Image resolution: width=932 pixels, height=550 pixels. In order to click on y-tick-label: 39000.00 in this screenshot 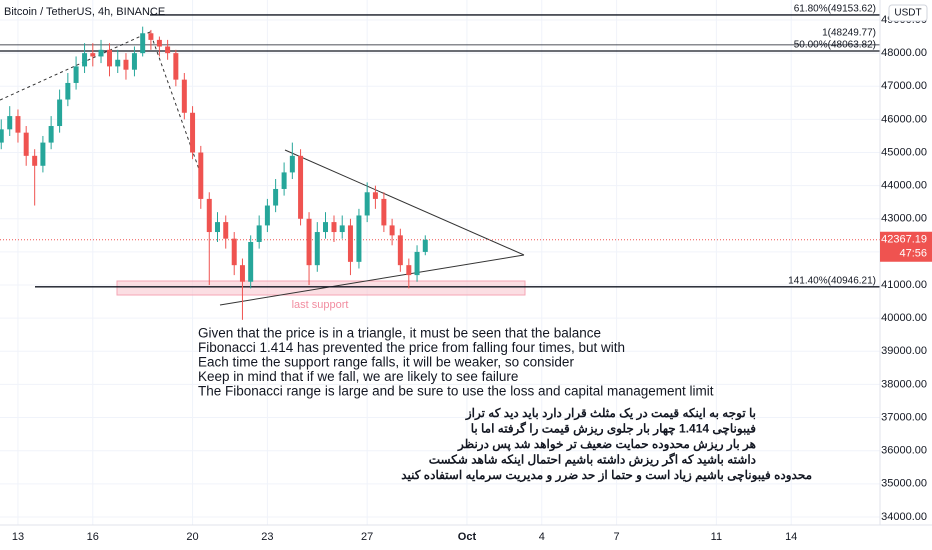, I will do `click(904, 351)`.